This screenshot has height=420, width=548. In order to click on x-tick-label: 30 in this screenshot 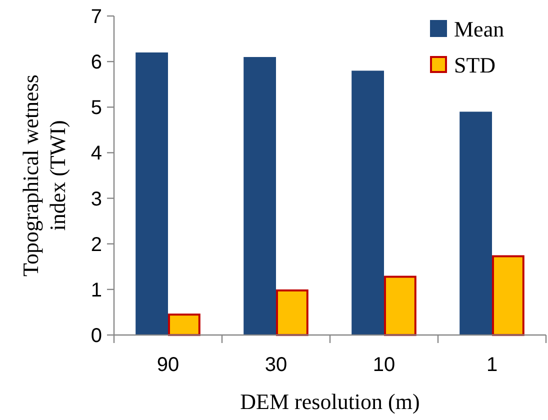, I will do `click(276, 365)`.